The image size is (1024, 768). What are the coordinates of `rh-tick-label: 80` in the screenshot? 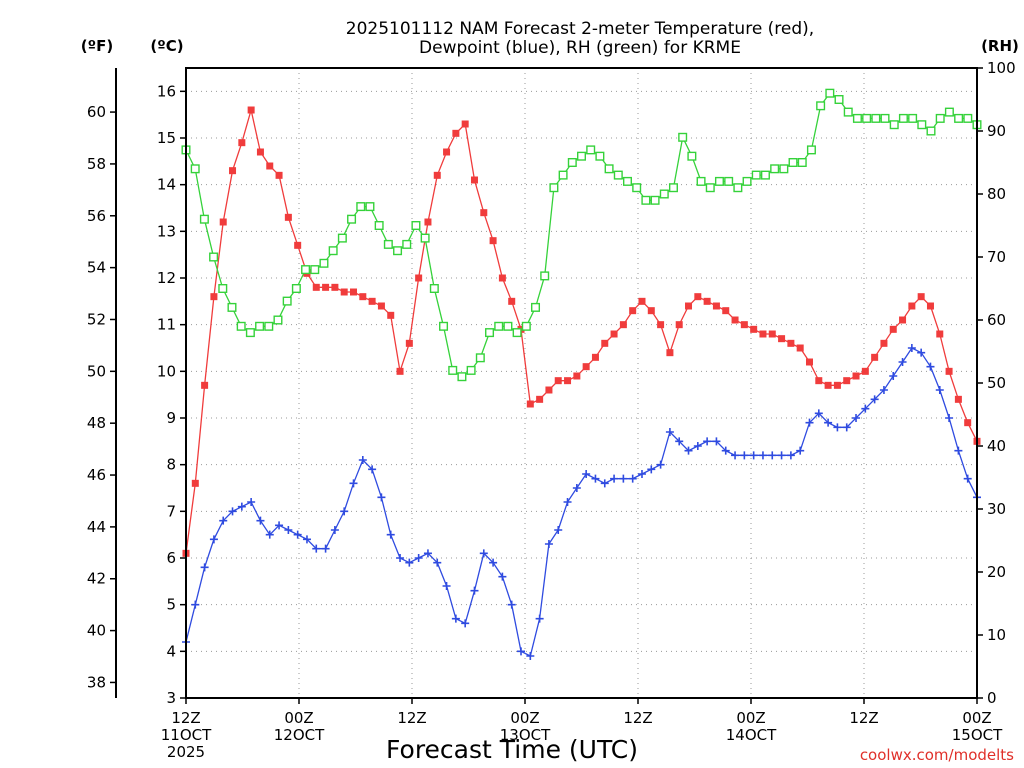 It's located at (996, 194).